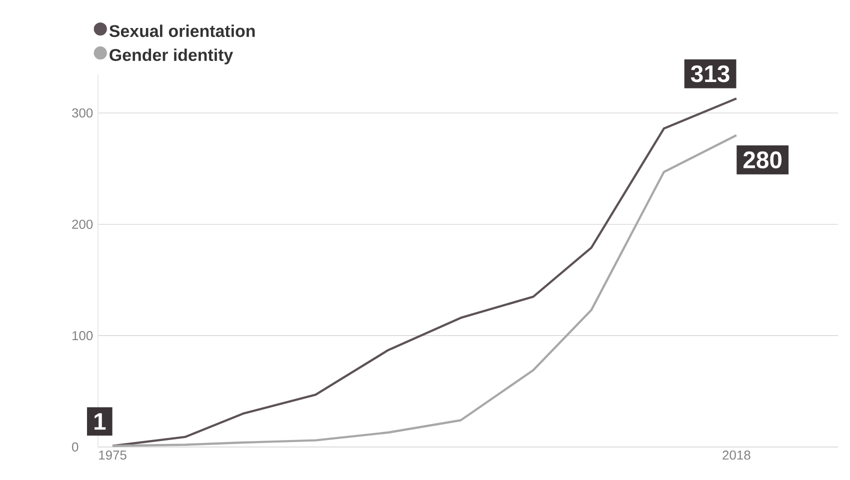  I want to click on legend-label: Sexual orientation, so click(182, 31).